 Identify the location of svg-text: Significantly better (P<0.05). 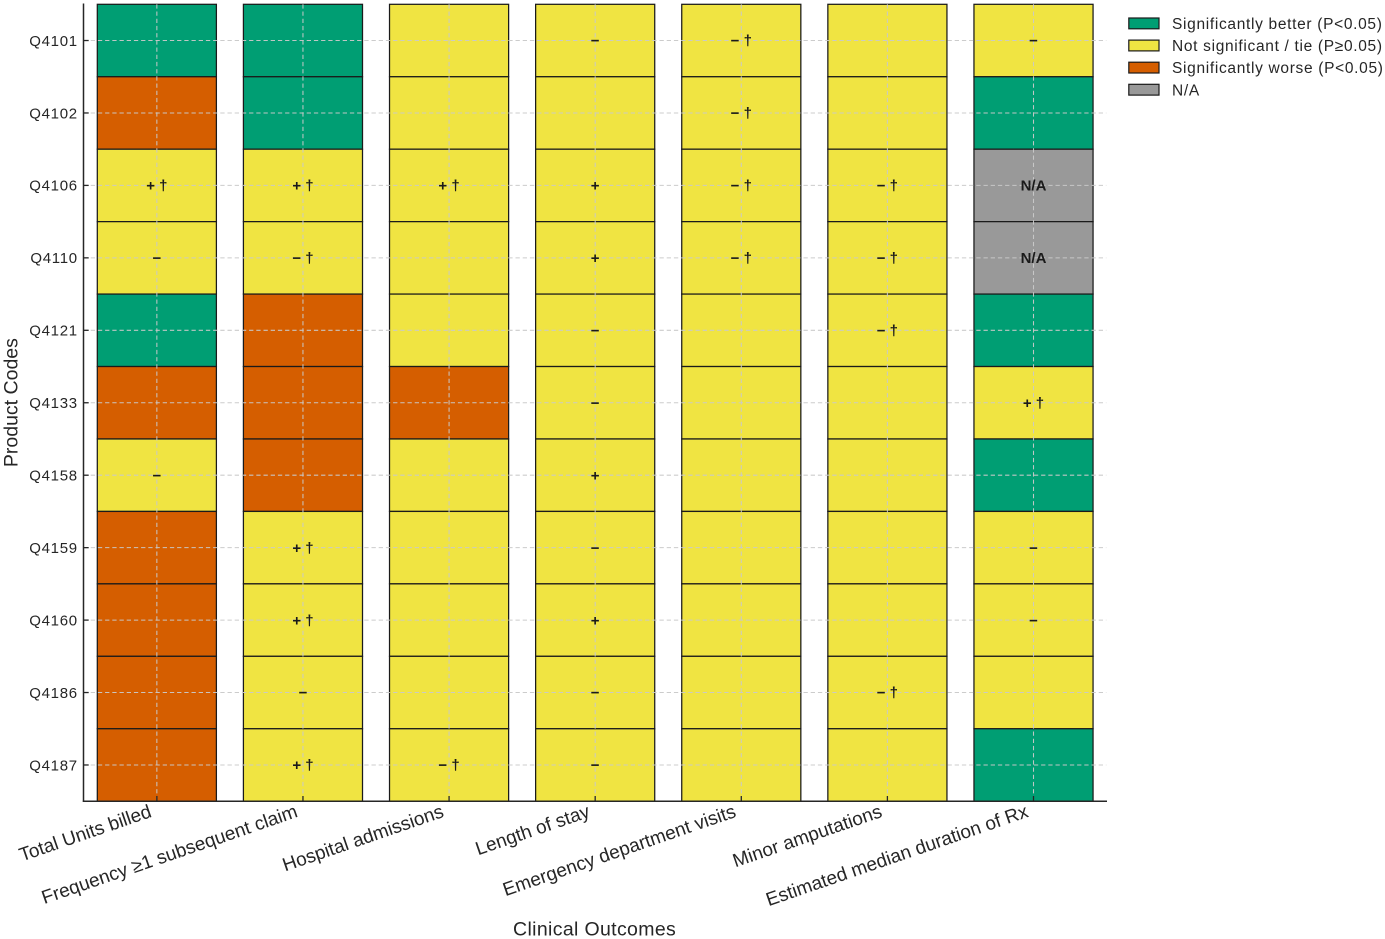
(1277, 24).